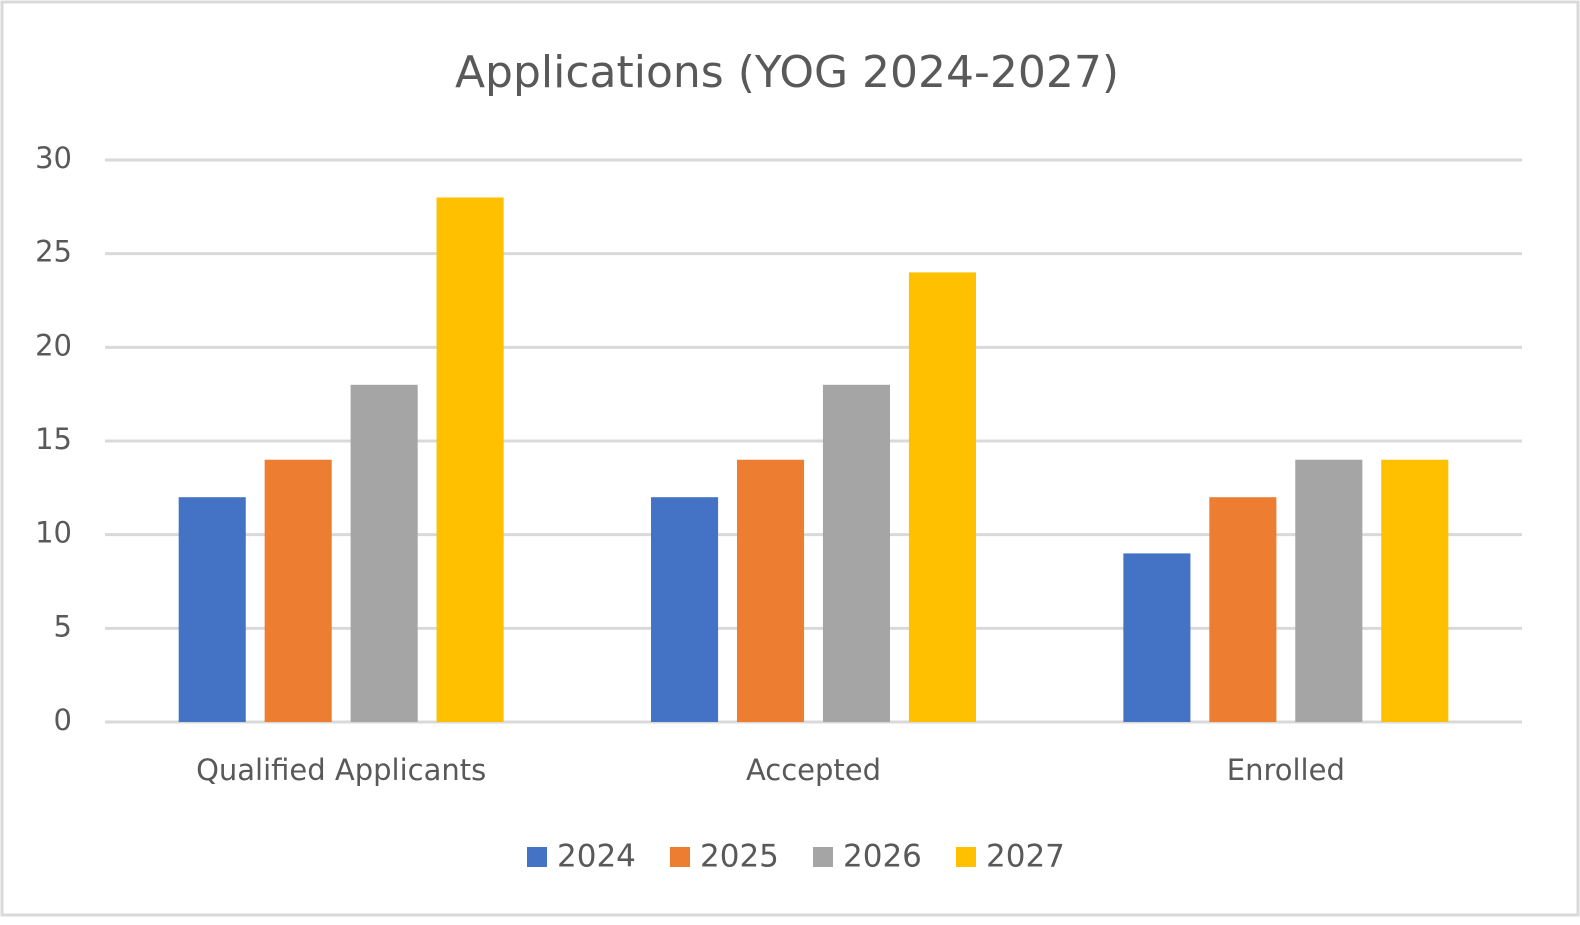 The width and height of the screenshot is (1580, 925). What do you see at coordinates (341, 770) in the screenshot?
I see `x-tick-label: Qualified Applicants` at bounding box center [341, 770].